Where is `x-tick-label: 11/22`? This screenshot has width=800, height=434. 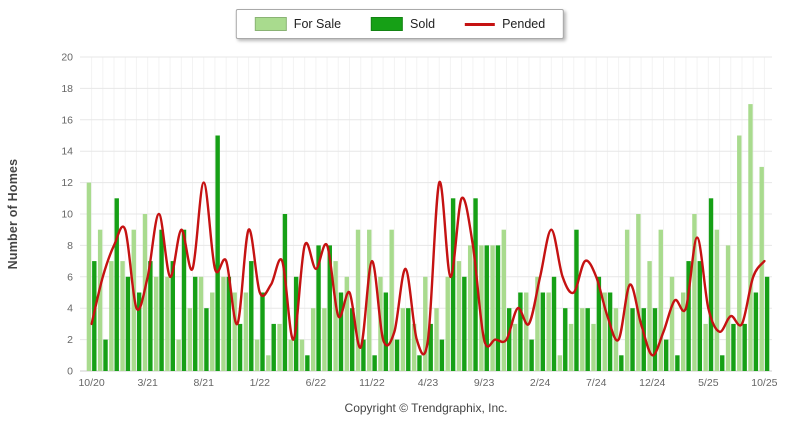
x-tick-label: 11/22 is located at coordinates (372, 383).